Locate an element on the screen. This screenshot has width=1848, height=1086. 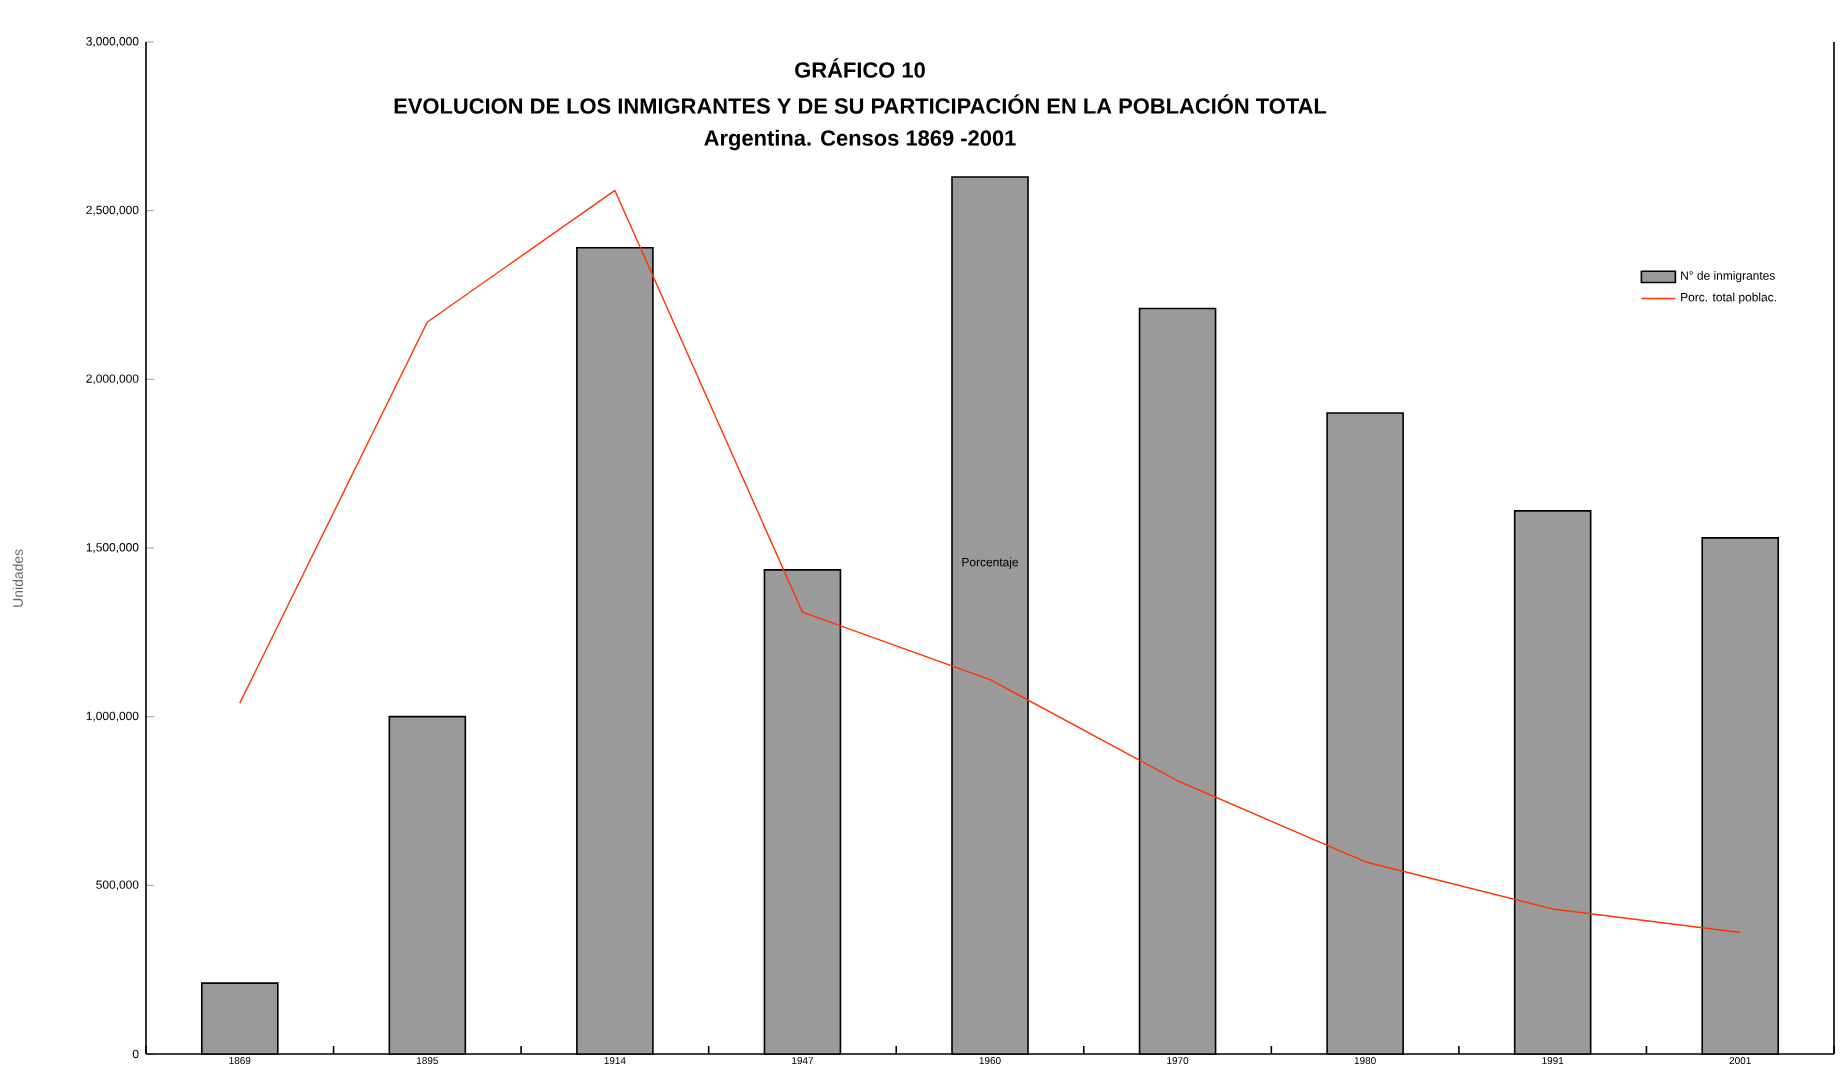
text: GRÁFICO 10 is located at coordinates (860, 68).